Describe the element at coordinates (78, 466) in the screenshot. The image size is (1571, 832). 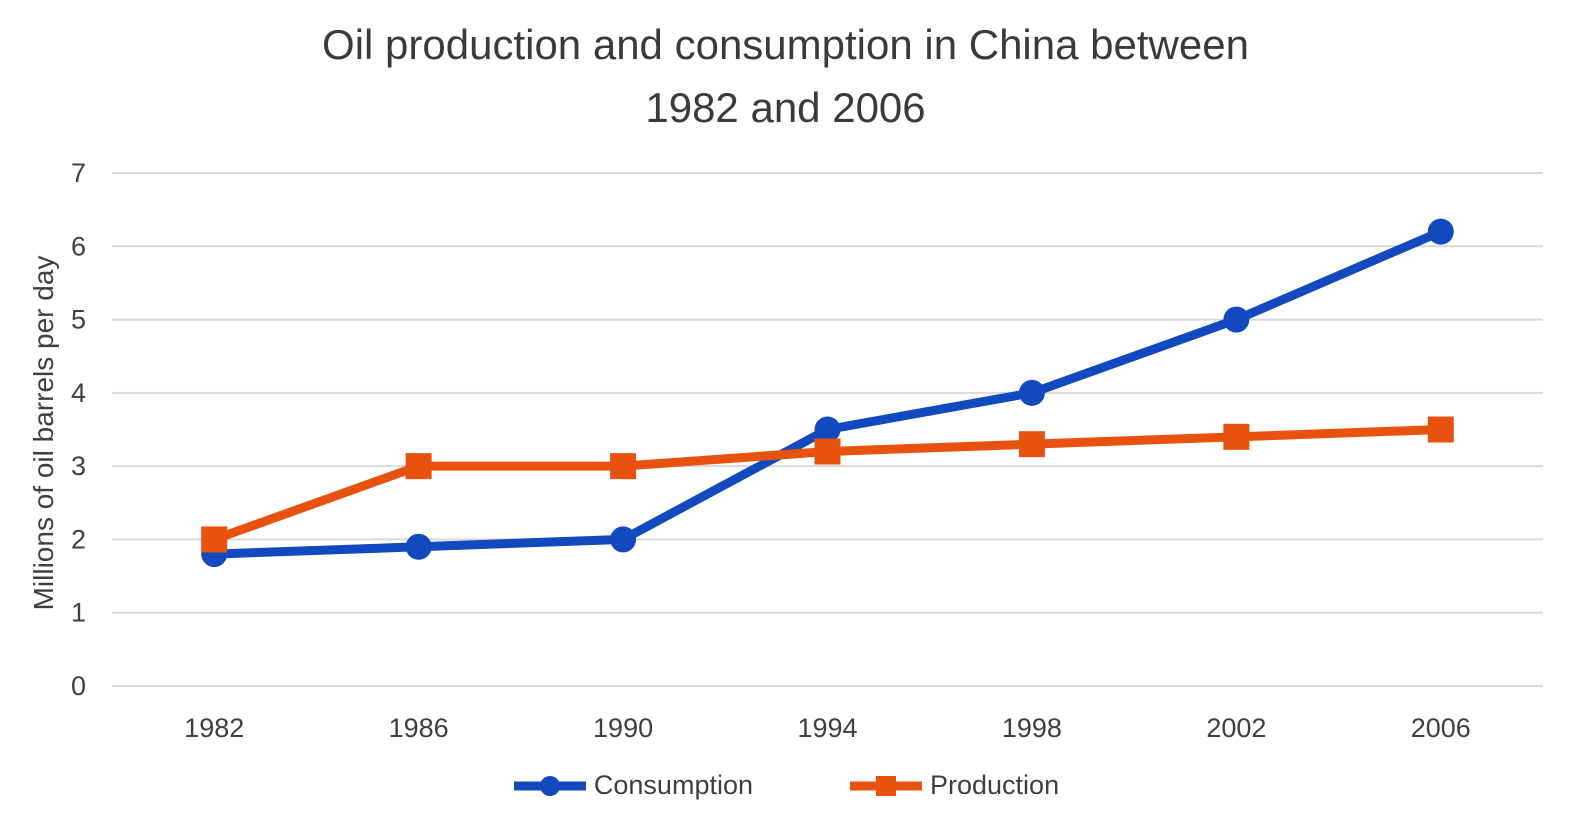
I see `y-tick-label: 3` at that location.